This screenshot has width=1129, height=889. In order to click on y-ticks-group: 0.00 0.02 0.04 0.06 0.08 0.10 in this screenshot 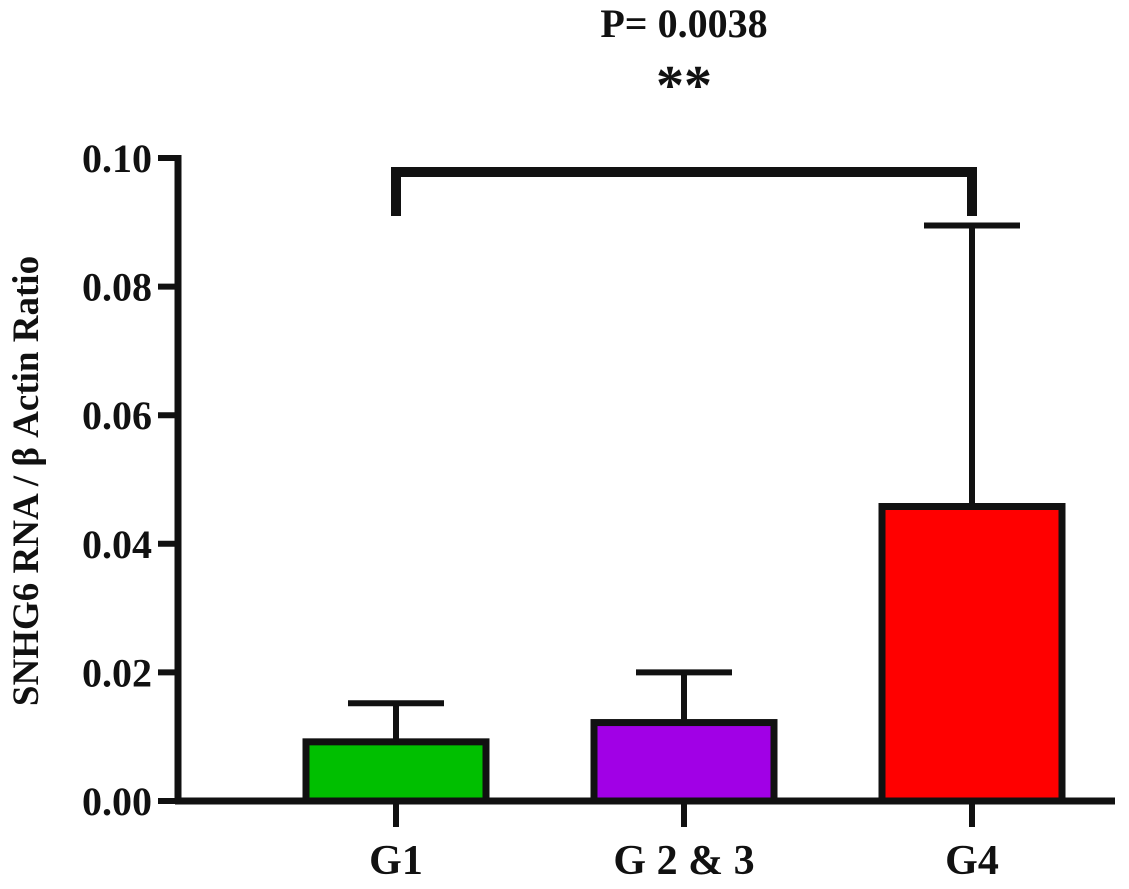, I will do `click(130, 480)`.